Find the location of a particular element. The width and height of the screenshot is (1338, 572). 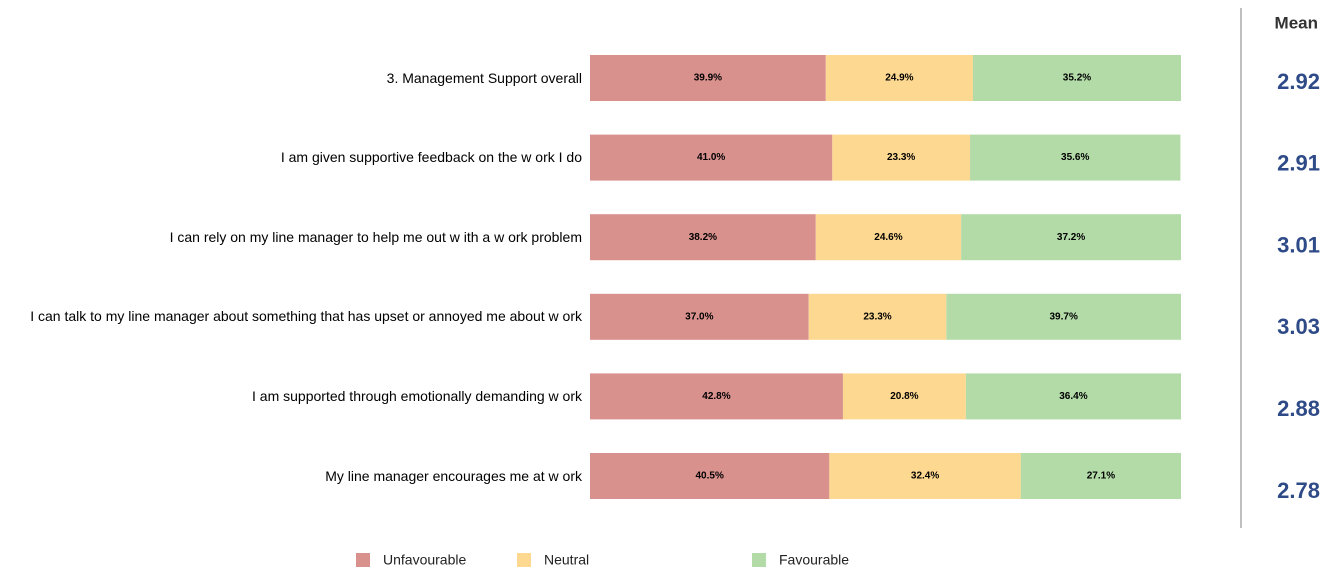

legend-label: Unfavourable is located at coordinates (424, 560).